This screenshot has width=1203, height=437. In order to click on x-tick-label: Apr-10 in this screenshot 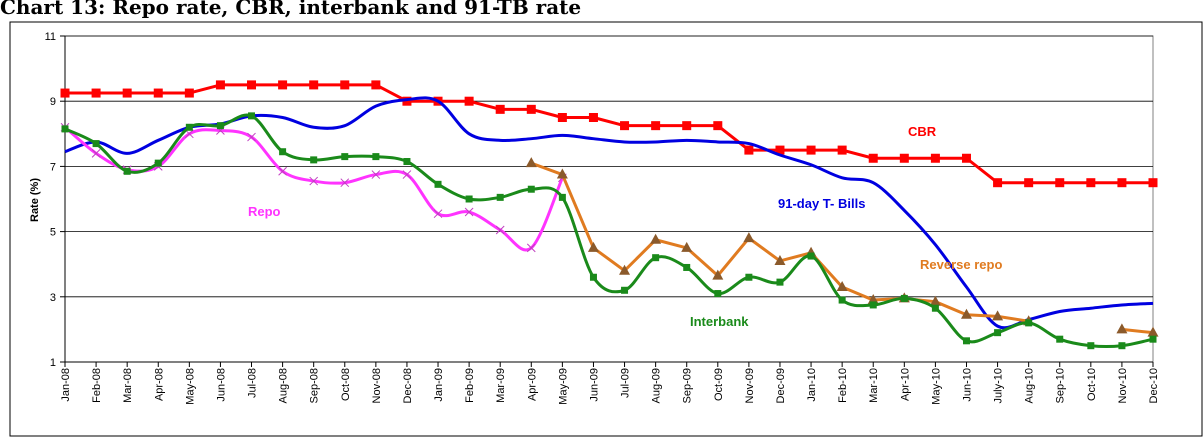, I will do `click(905, 384)`.